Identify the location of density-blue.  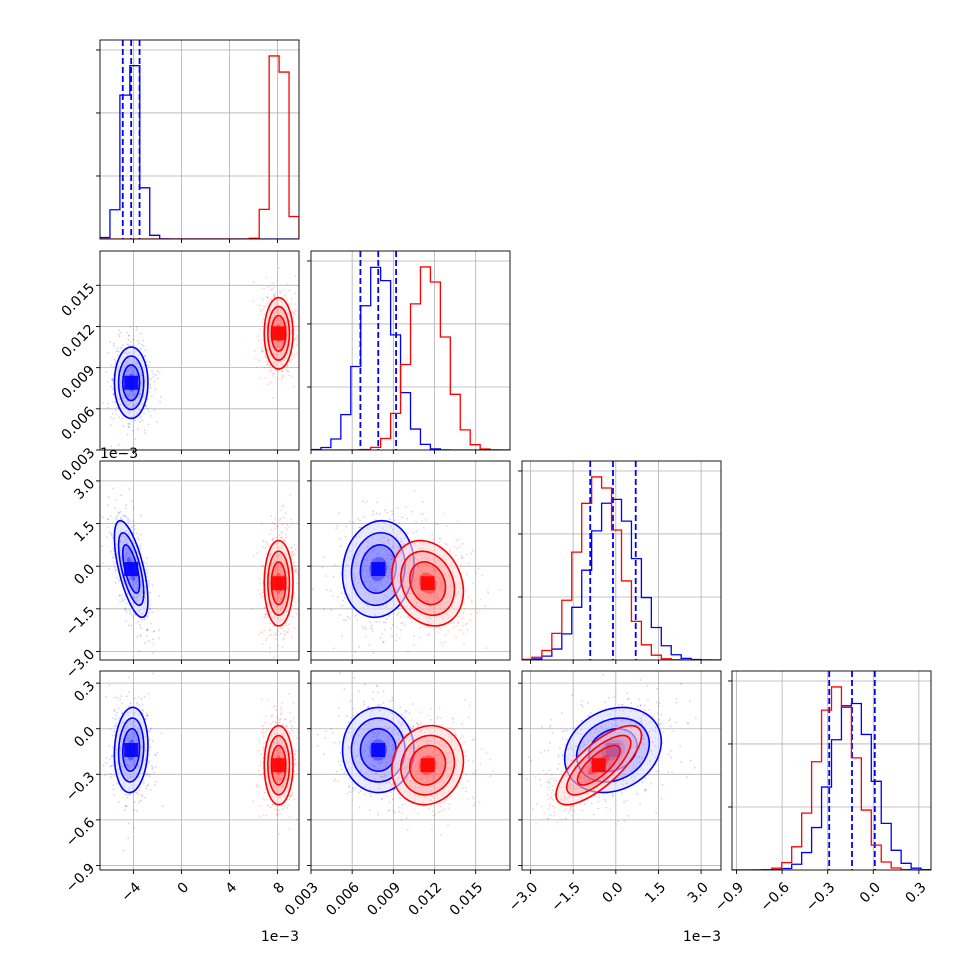
(131, 383).